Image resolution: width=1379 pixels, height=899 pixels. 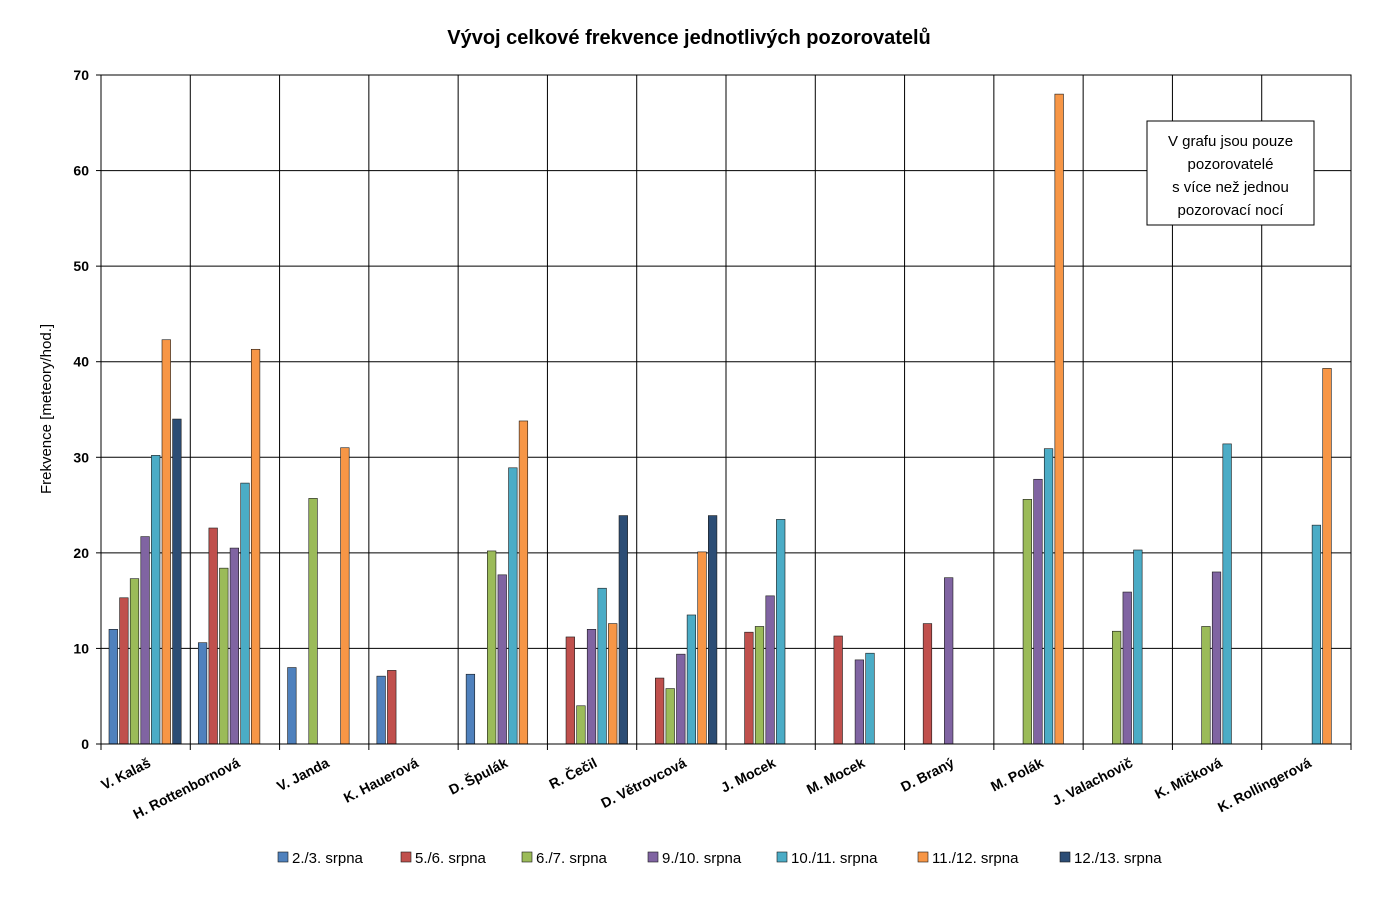 What do you see at coordinates (927, 774) in the screenshot?
I see `x-tick-label: D. Braný` at bounding box center [927, 774].